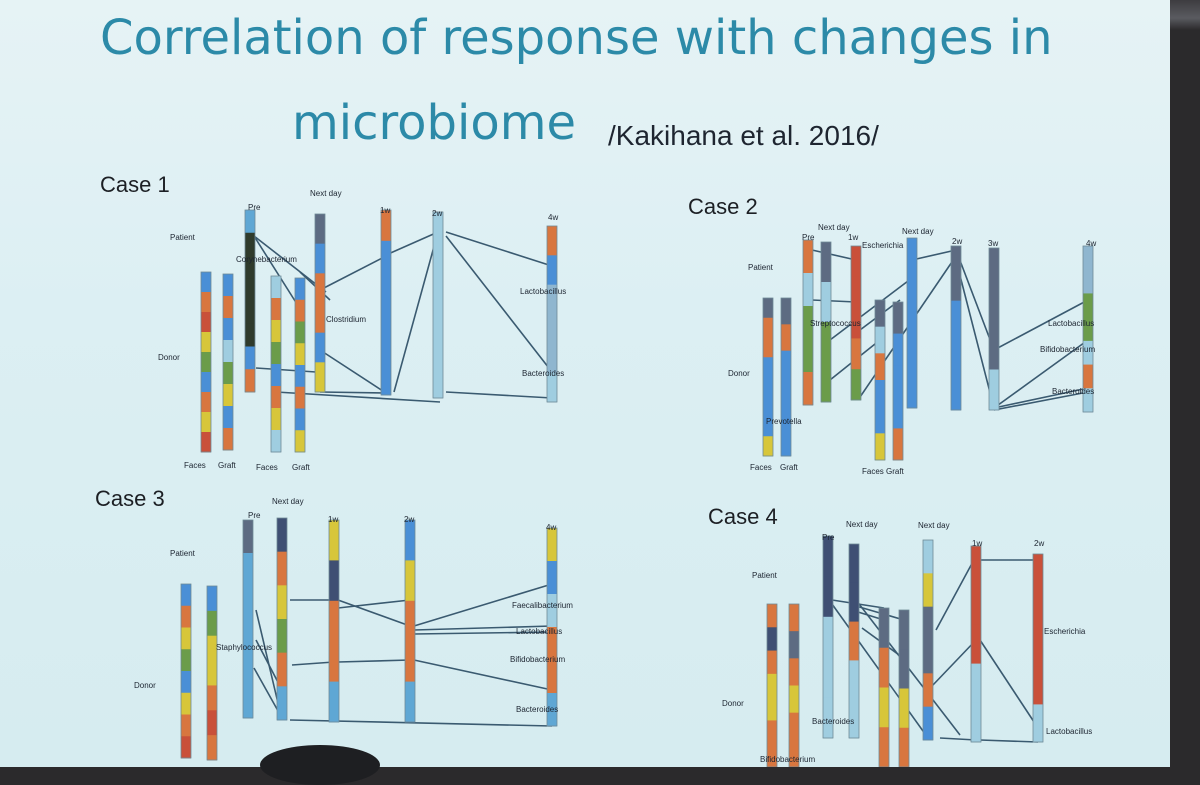 This screenshot has width=1200, height=785. I want to click on case-3-label-2: Donor, so click(145, 685).